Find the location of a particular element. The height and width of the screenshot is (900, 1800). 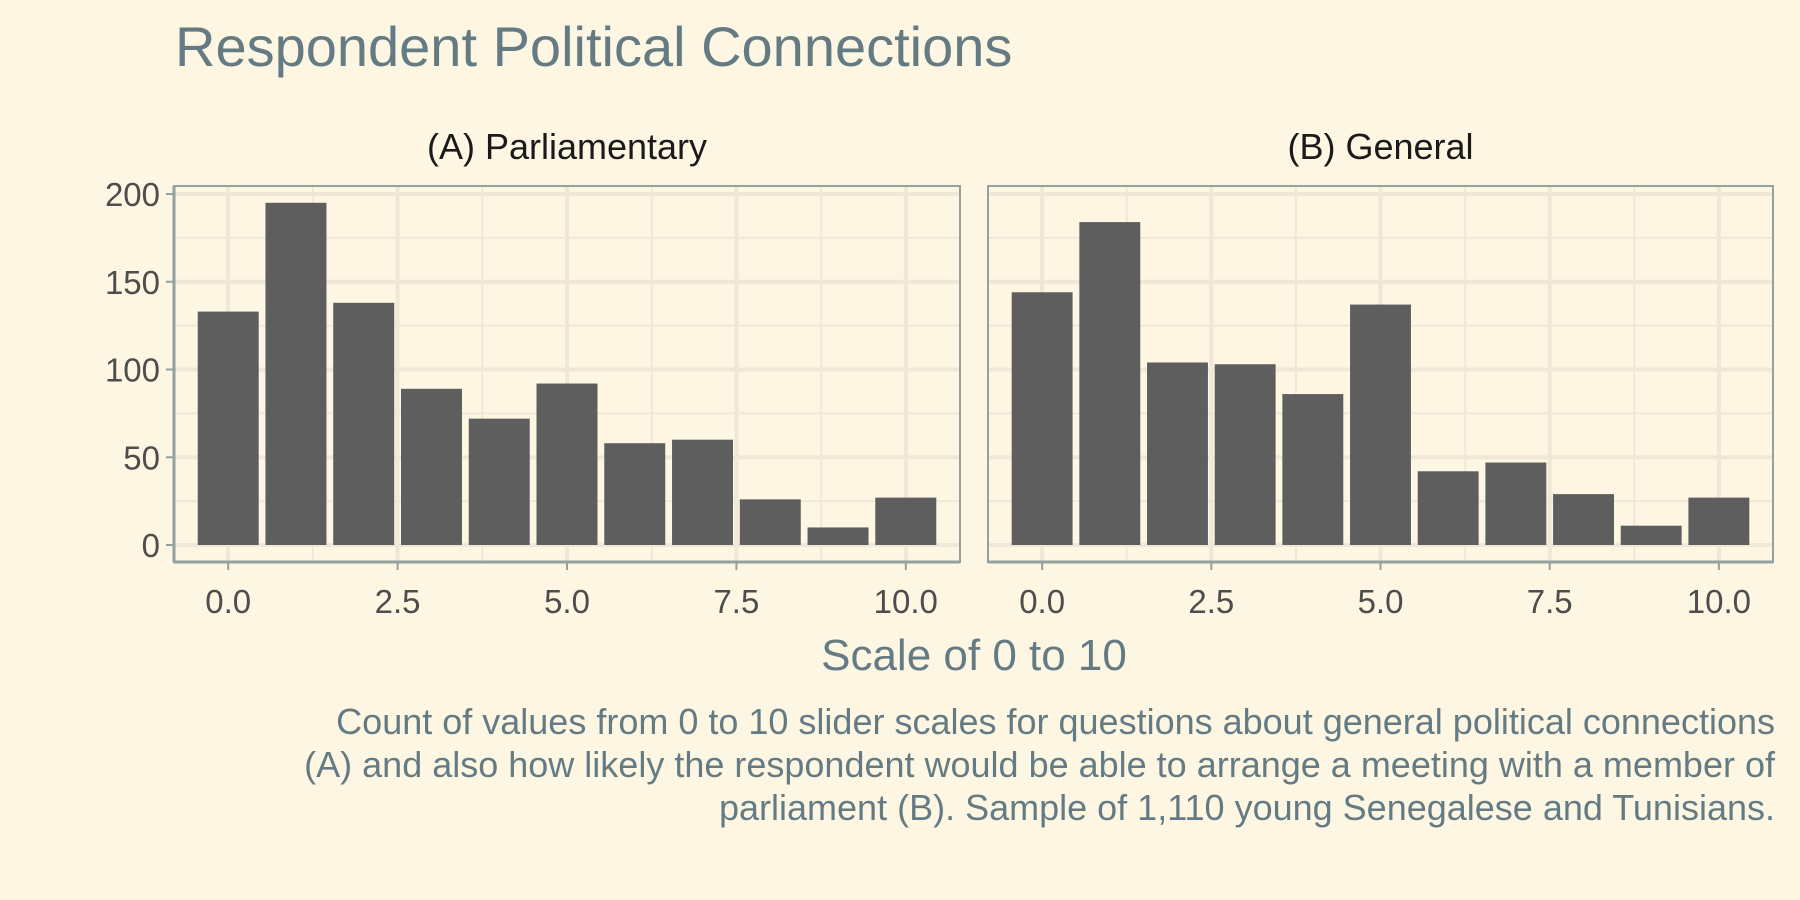

y-tick-label: 150 is located at coordinates (132, 282).